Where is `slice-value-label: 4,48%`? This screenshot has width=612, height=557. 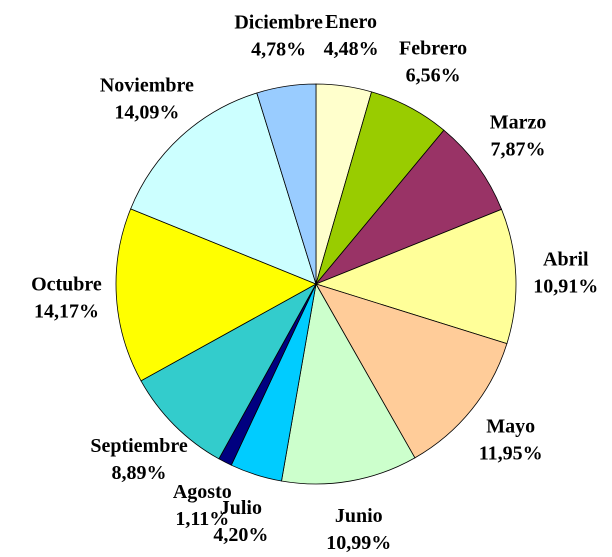
slice-value-label: 4,48% is located at coordinates (351, 49).